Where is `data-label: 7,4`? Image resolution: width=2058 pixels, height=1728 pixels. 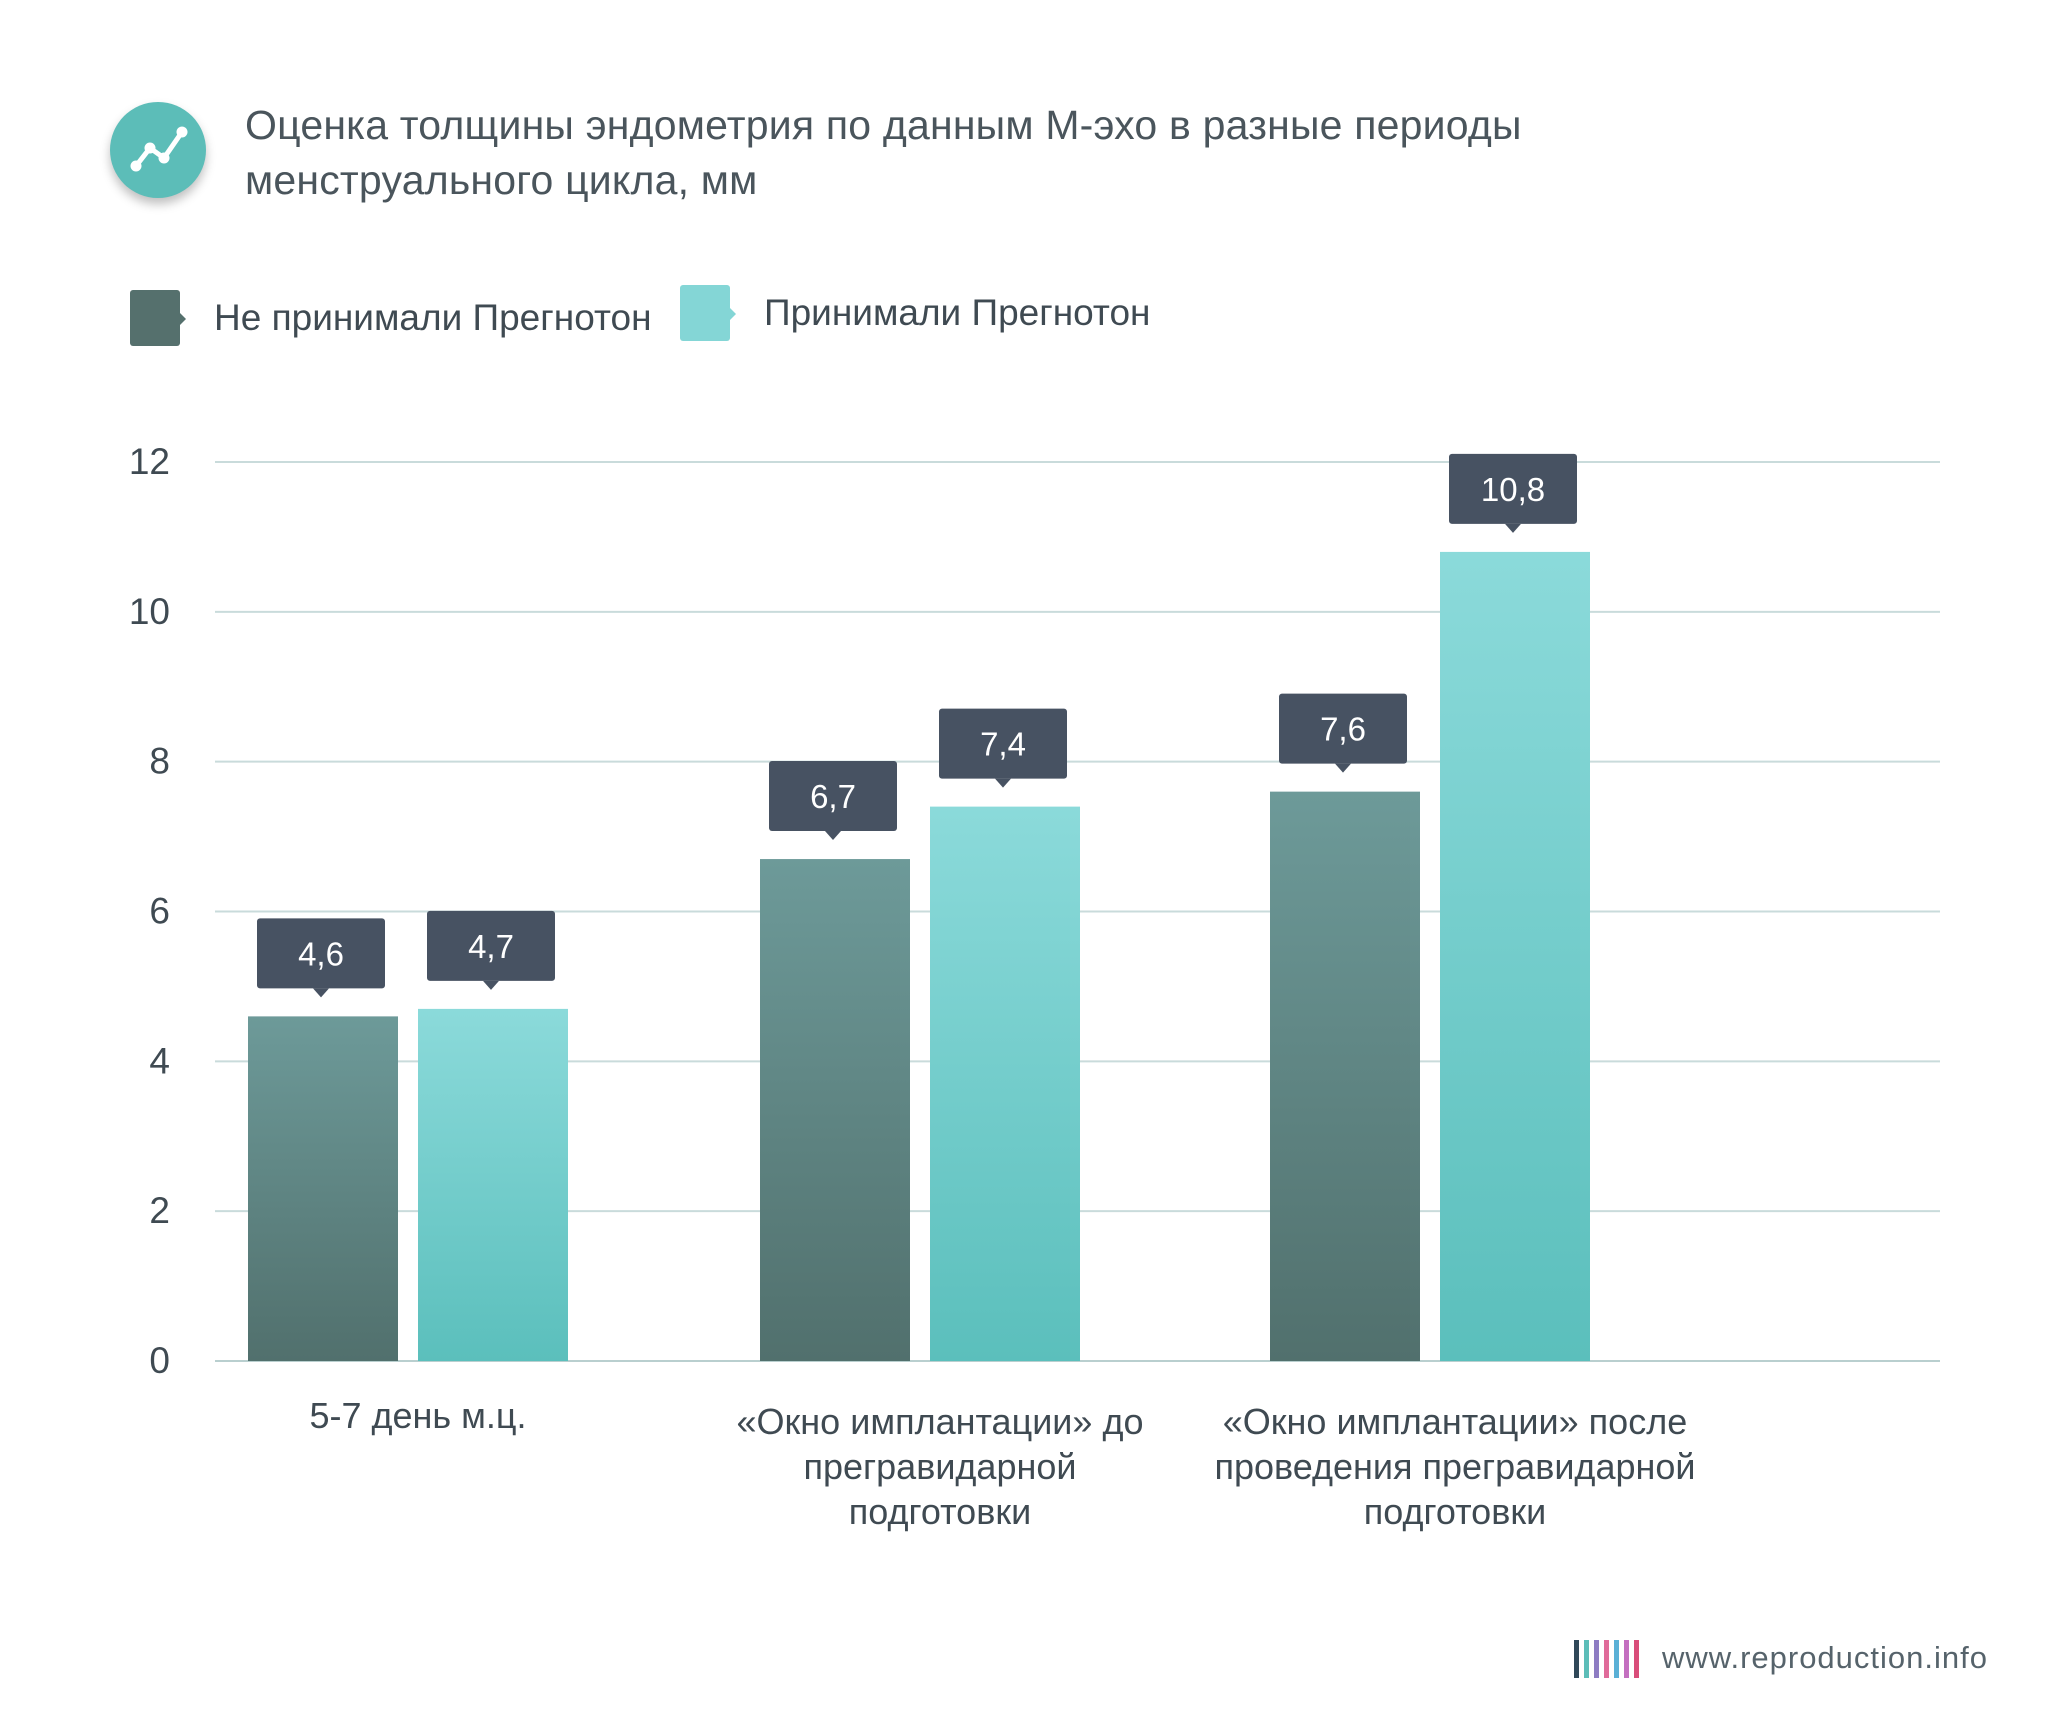 data-label: 7,4 is located at coordinates (1003, 744).